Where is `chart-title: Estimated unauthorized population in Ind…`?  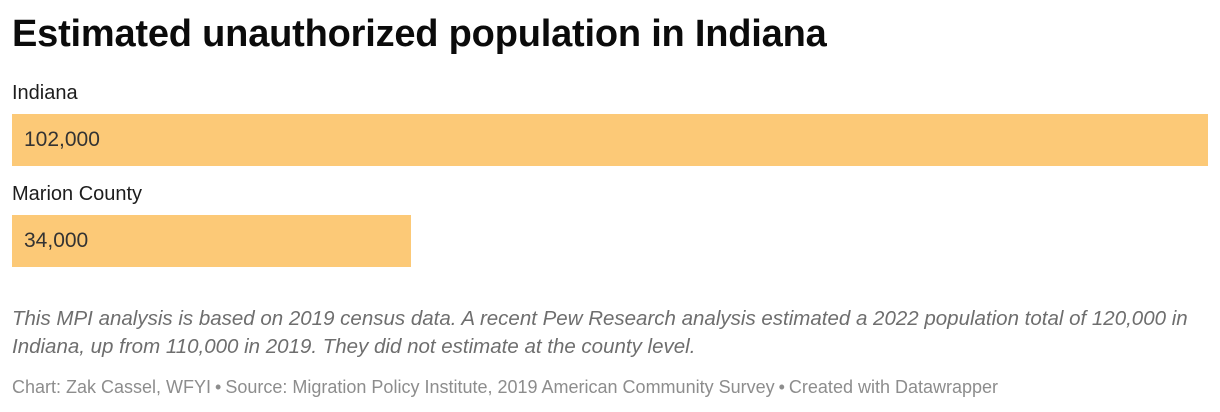 chart-title: Estimated unauthorized population in Ind… is located at coordinates (419, 34).